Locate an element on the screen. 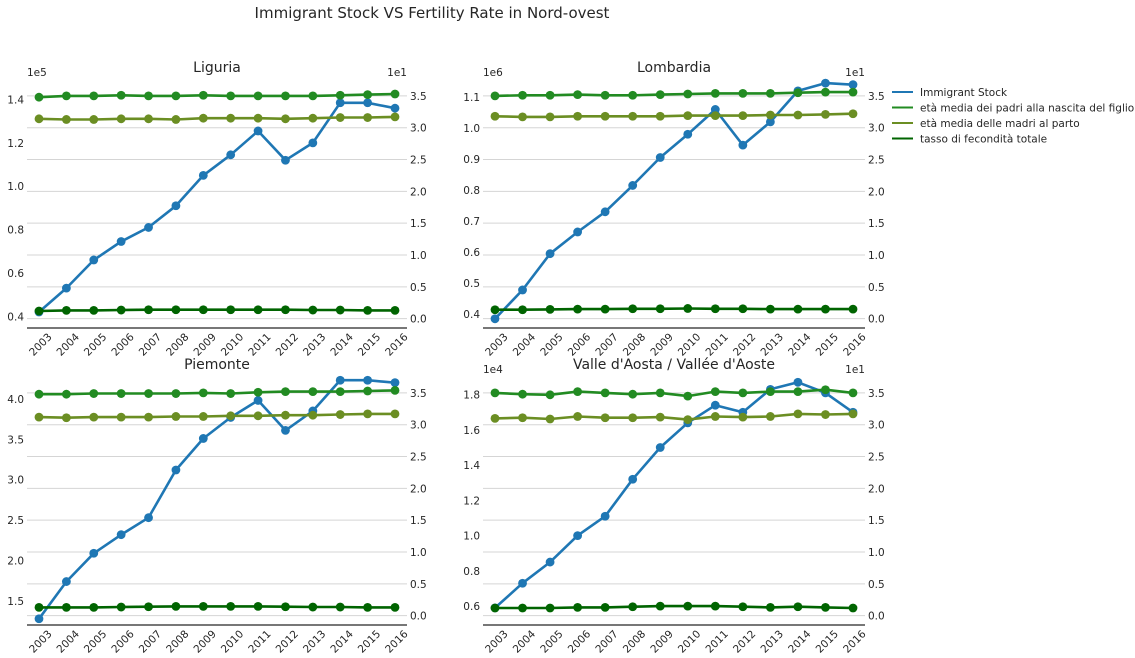 The image size is (1135, 658). subplot-title: Valle d'Aosta / Vallée d'Aoste is located at coordinates (674, 365).